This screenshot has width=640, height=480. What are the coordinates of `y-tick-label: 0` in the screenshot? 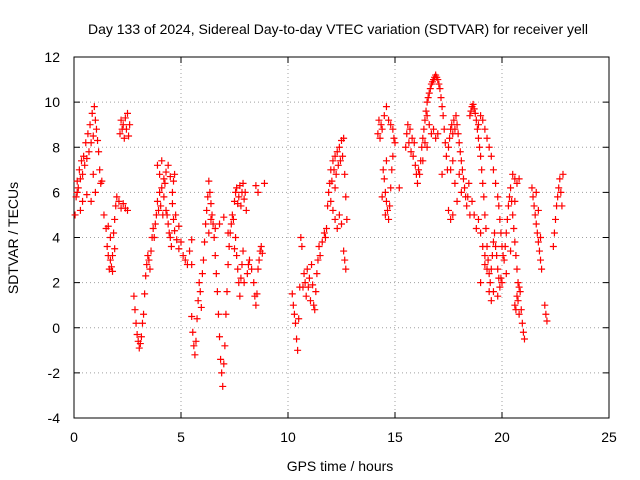 It's located at (56, 328).